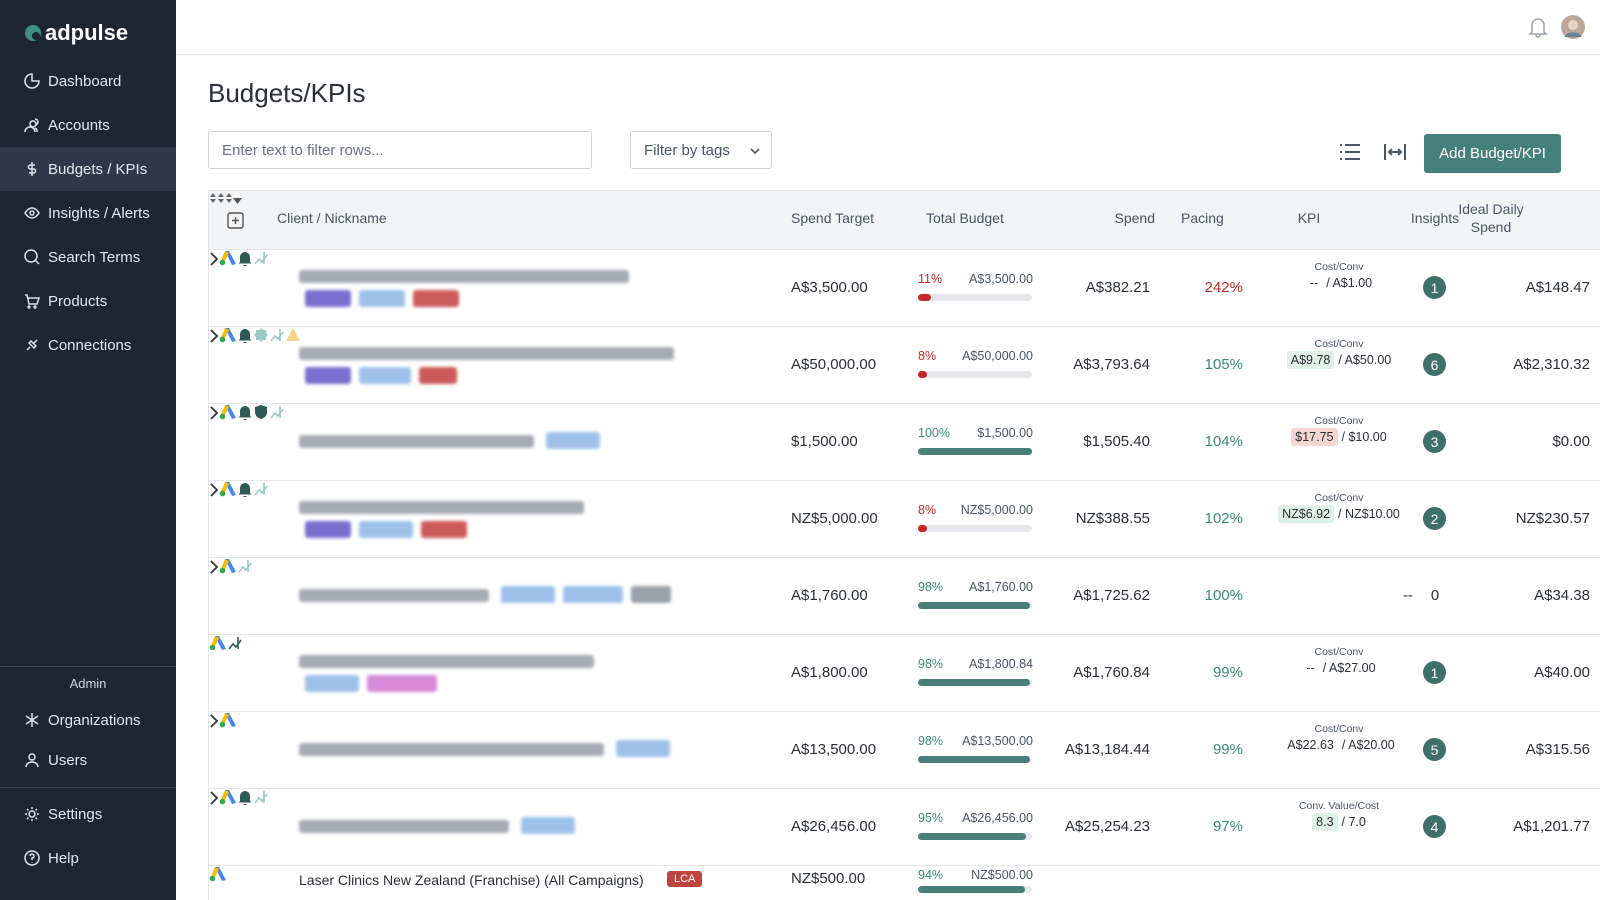  What do you see at coordinates (1538, 27) in the screenshot?
I see `notifications-icon` at bounding box center [1538, 27].